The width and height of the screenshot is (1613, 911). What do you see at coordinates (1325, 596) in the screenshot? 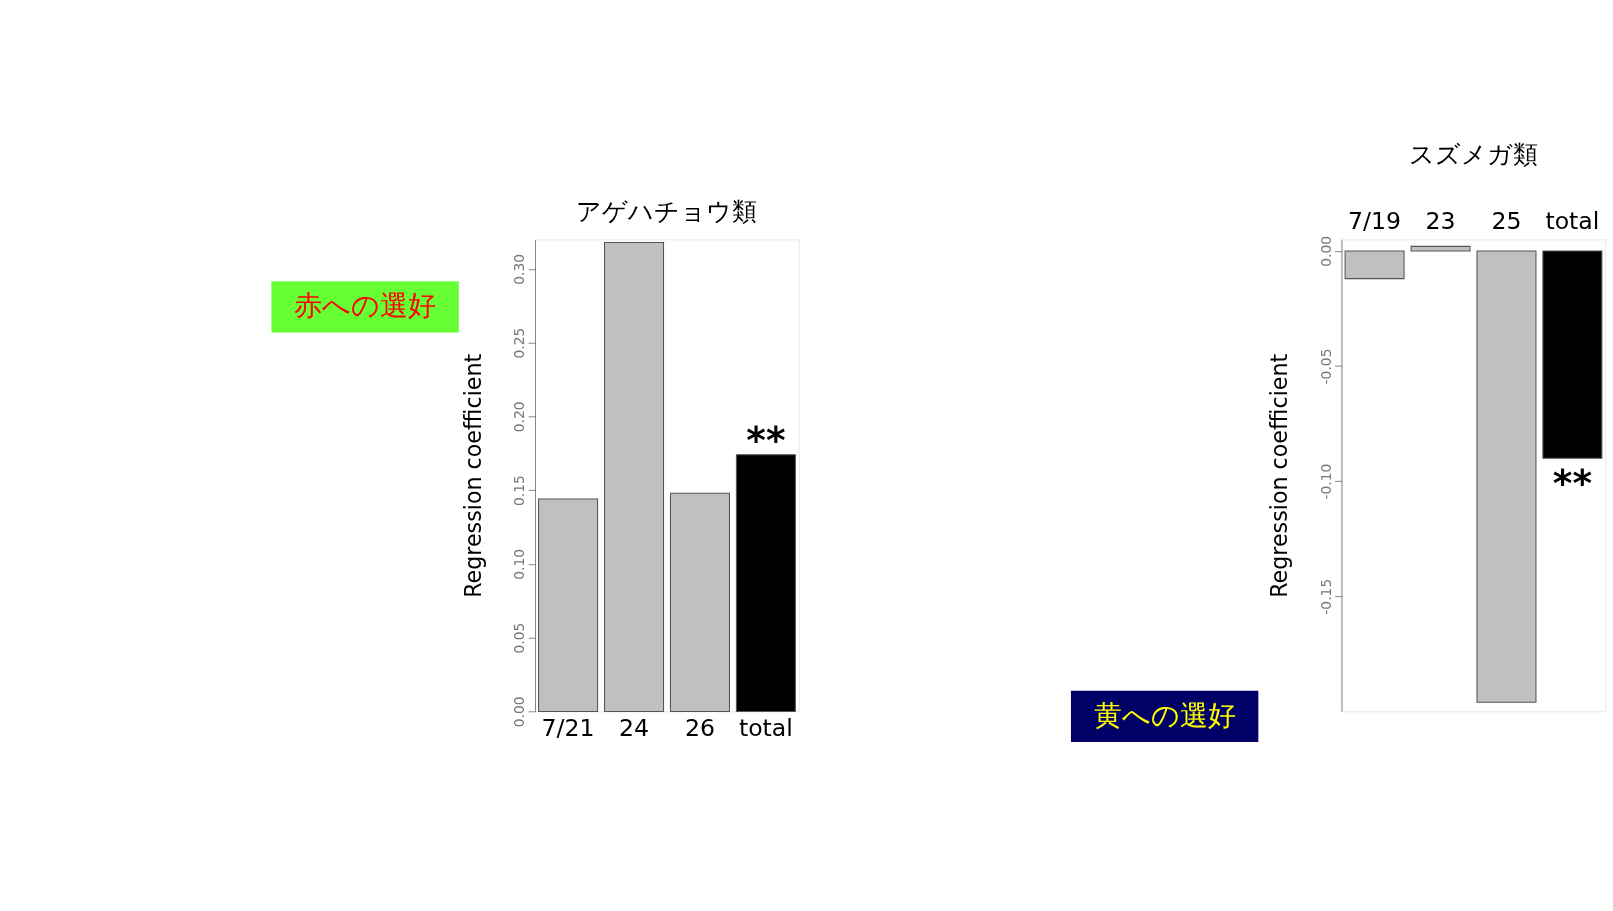
I see `y-tick-label: -0.15` at bounding box center [1325, 596].